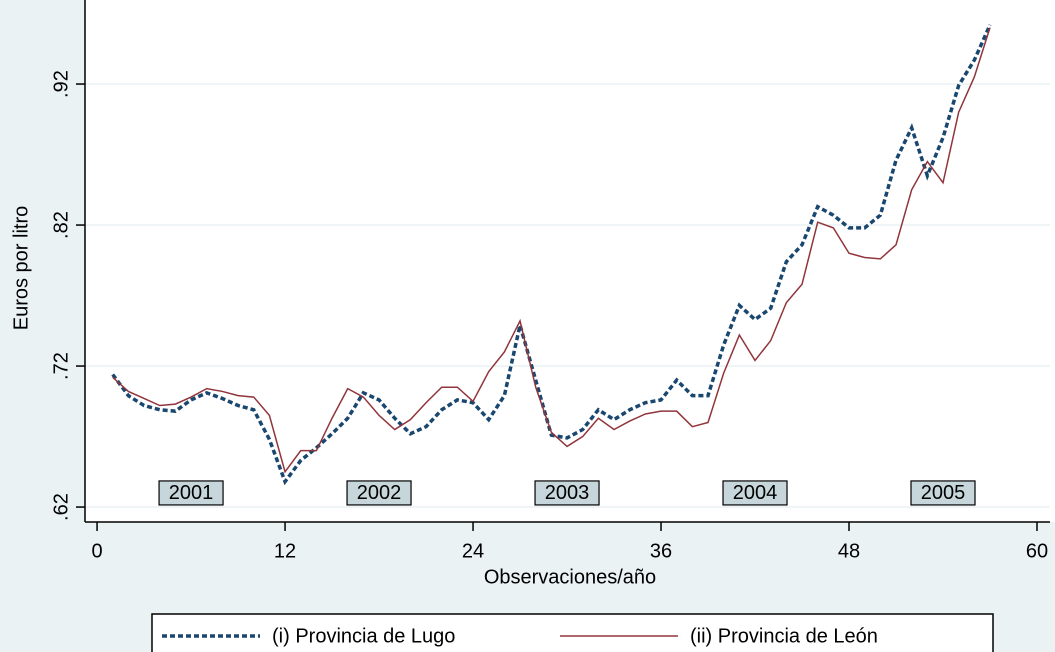 This screenshot has height=652, width=1055. I want to click on y-tick-label: .62, so click(61, 507).